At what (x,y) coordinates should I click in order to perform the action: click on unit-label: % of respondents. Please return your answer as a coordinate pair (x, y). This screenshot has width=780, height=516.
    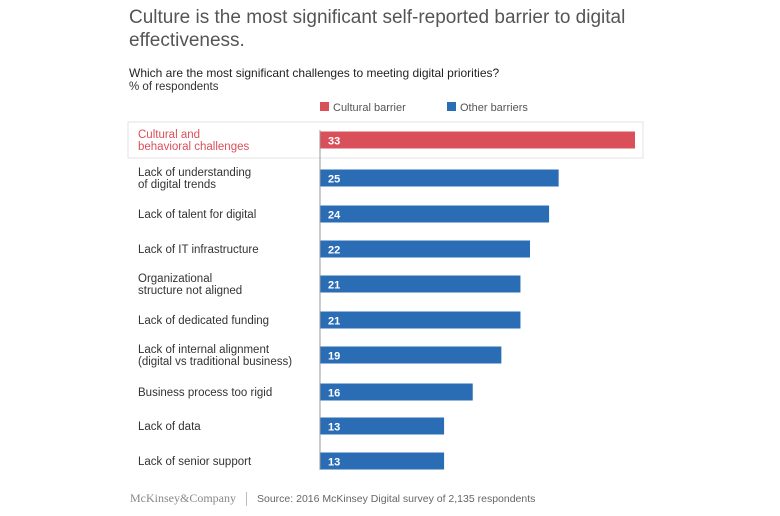
    Looking at the image, I should click on (174, 87).